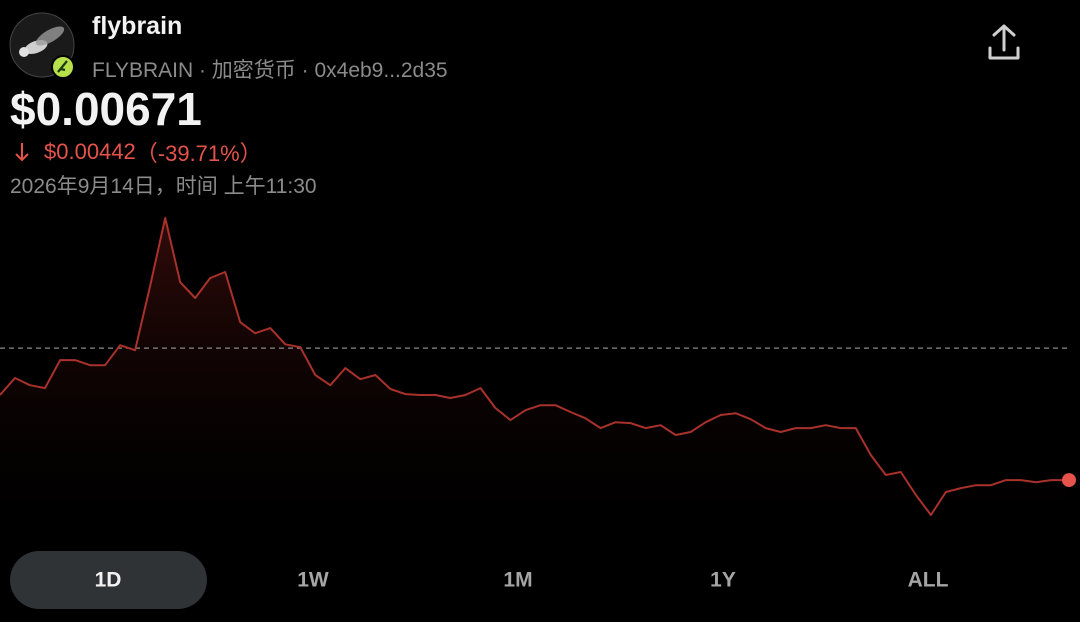 Image resolution: width=1080 pixels, height=622 pixels. I want to click on share-button, so click(1004, 42).